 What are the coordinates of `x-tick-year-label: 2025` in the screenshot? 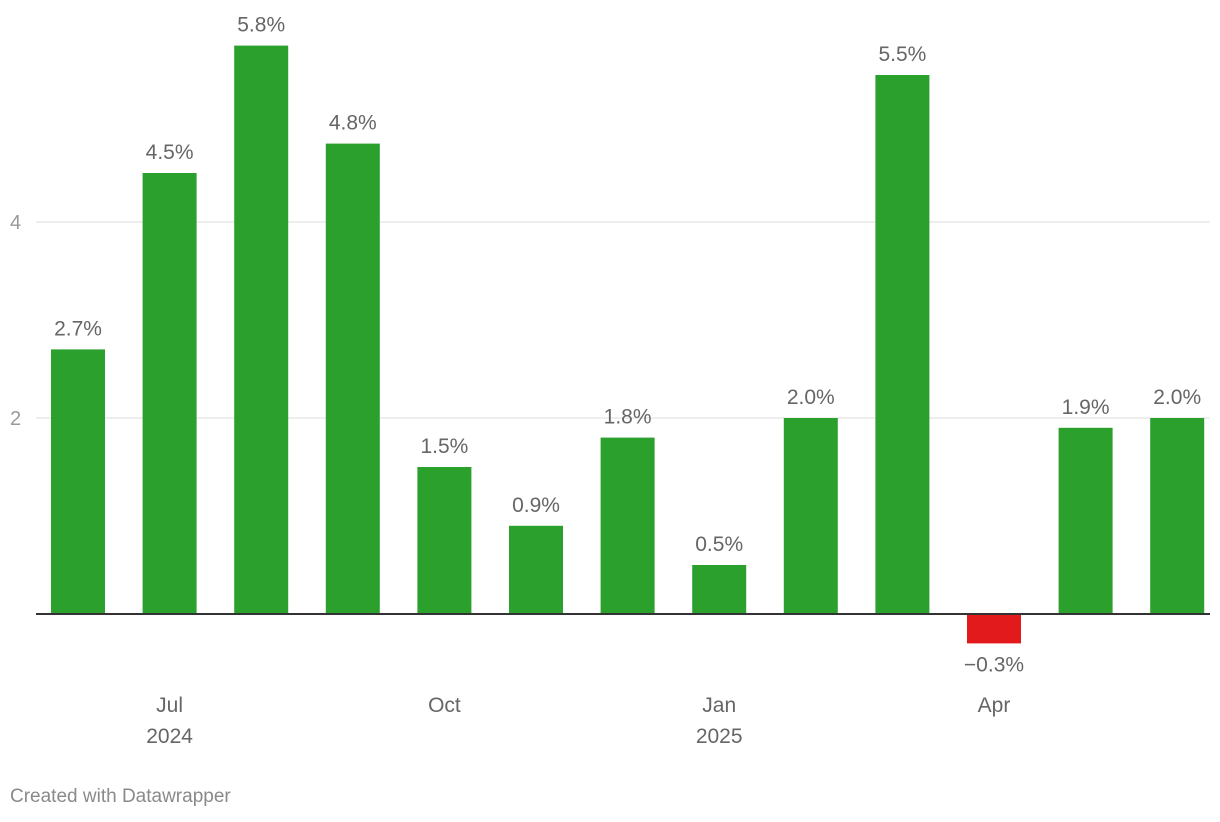 It's located at (719, 736).